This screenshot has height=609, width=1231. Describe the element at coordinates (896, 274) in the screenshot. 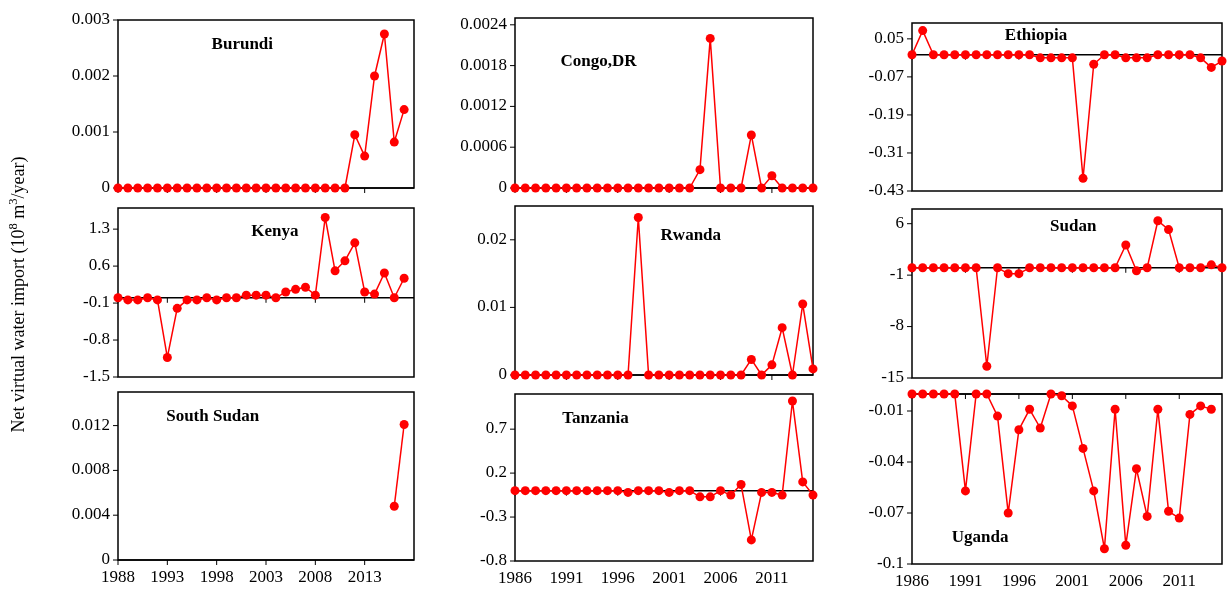

I see `y-tick-label: -1` at that location.